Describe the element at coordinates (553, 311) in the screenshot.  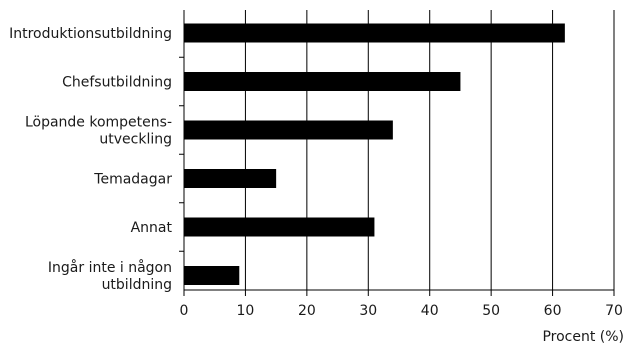
I see `x-tick-label: 60` at that location.